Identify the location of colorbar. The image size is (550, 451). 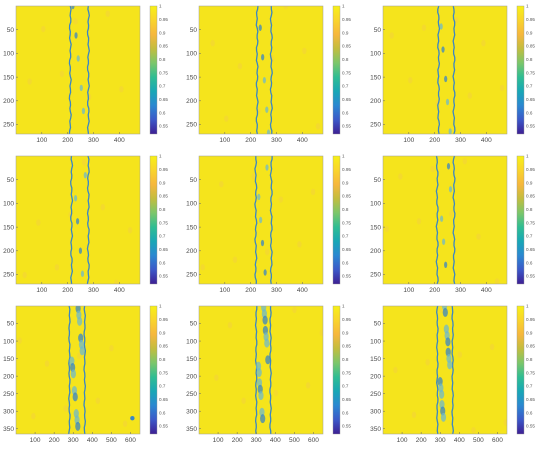
(153, 70).